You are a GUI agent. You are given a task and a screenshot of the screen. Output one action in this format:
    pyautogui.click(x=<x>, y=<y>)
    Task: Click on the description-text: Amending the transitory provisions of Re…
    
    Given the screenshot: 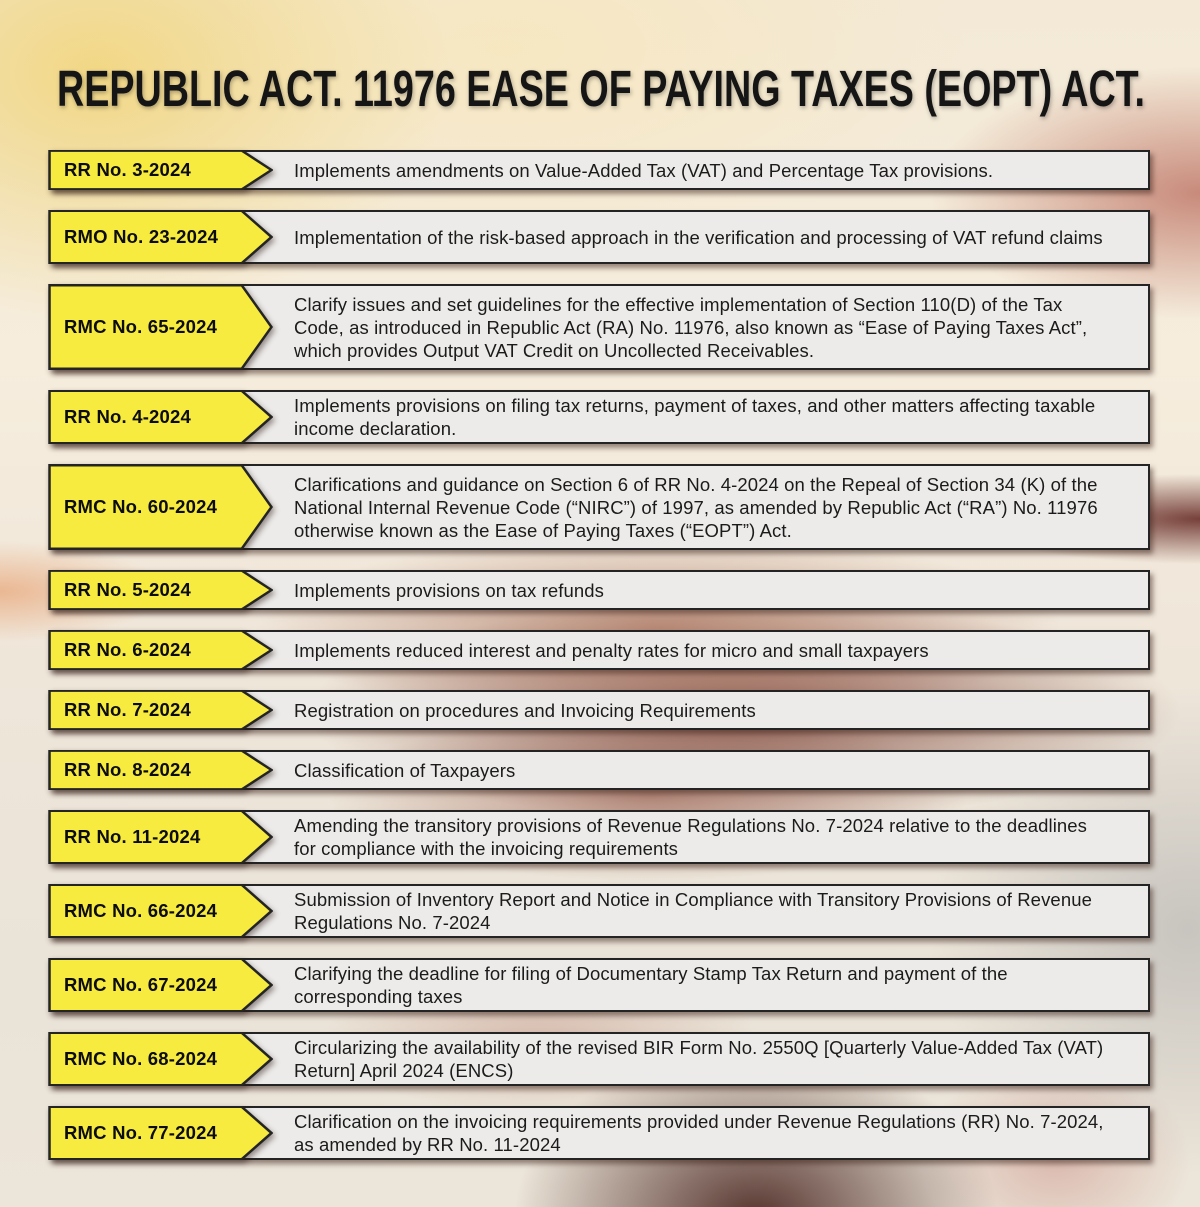 What is the action you would take?
    pyautogui.click(x=691, y=837)
    